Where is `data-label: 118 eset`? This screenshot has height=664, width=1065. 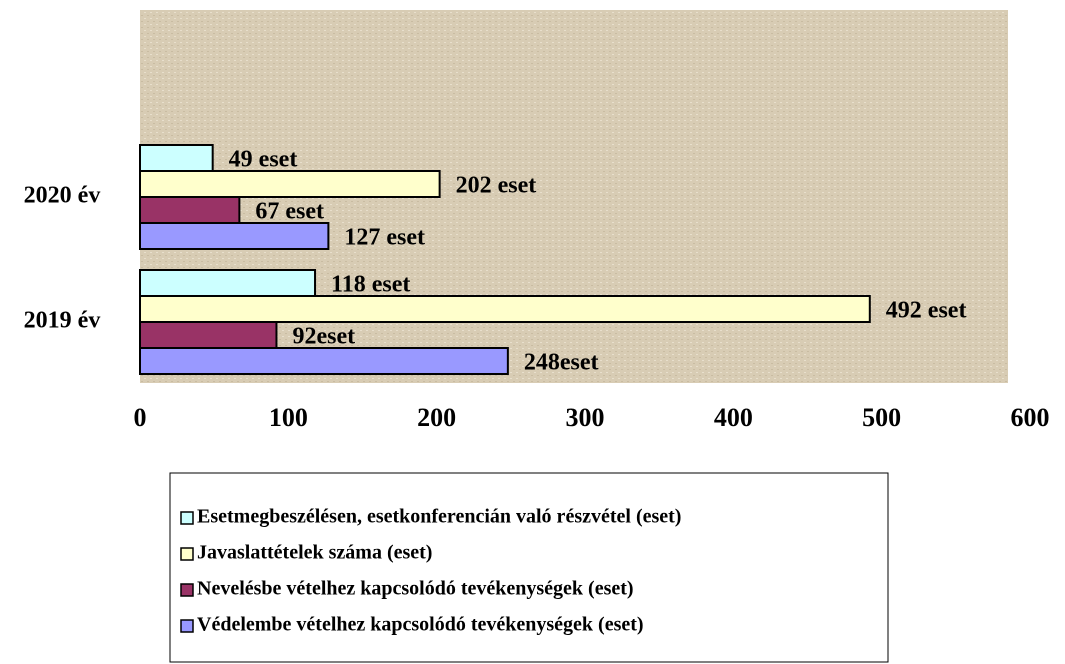 data-label: 118 eset is located at coordinates (370, 285).